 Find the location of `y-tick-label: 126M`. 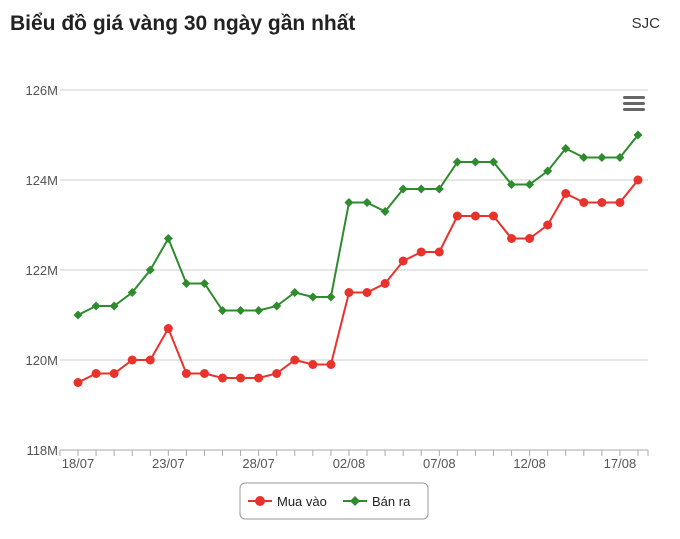

y-tick-label: 126M is located at coordinates (41, 90).